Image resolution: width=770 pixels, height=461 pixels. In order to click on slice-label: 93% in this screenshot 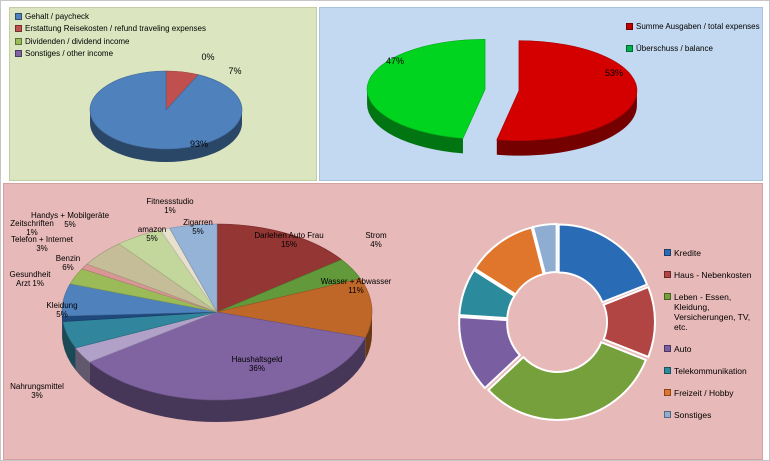, I will do `click(199, 144)`.